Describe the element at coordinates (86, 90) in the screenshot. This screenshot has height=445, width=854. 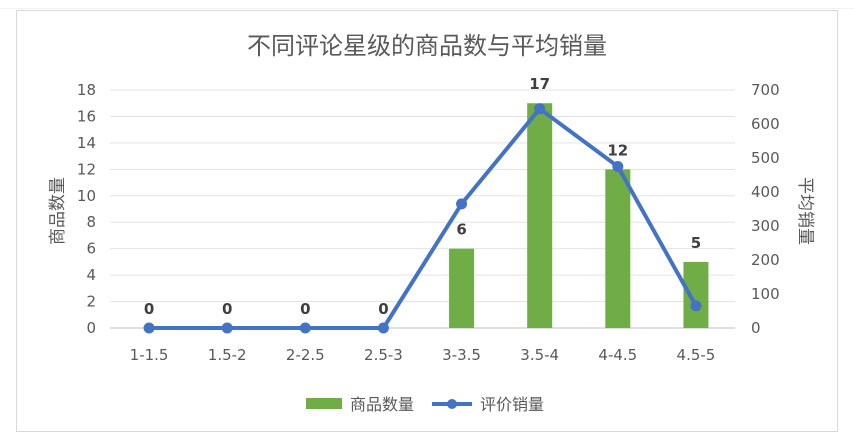
I see `left-tick-label: 18` at that location.